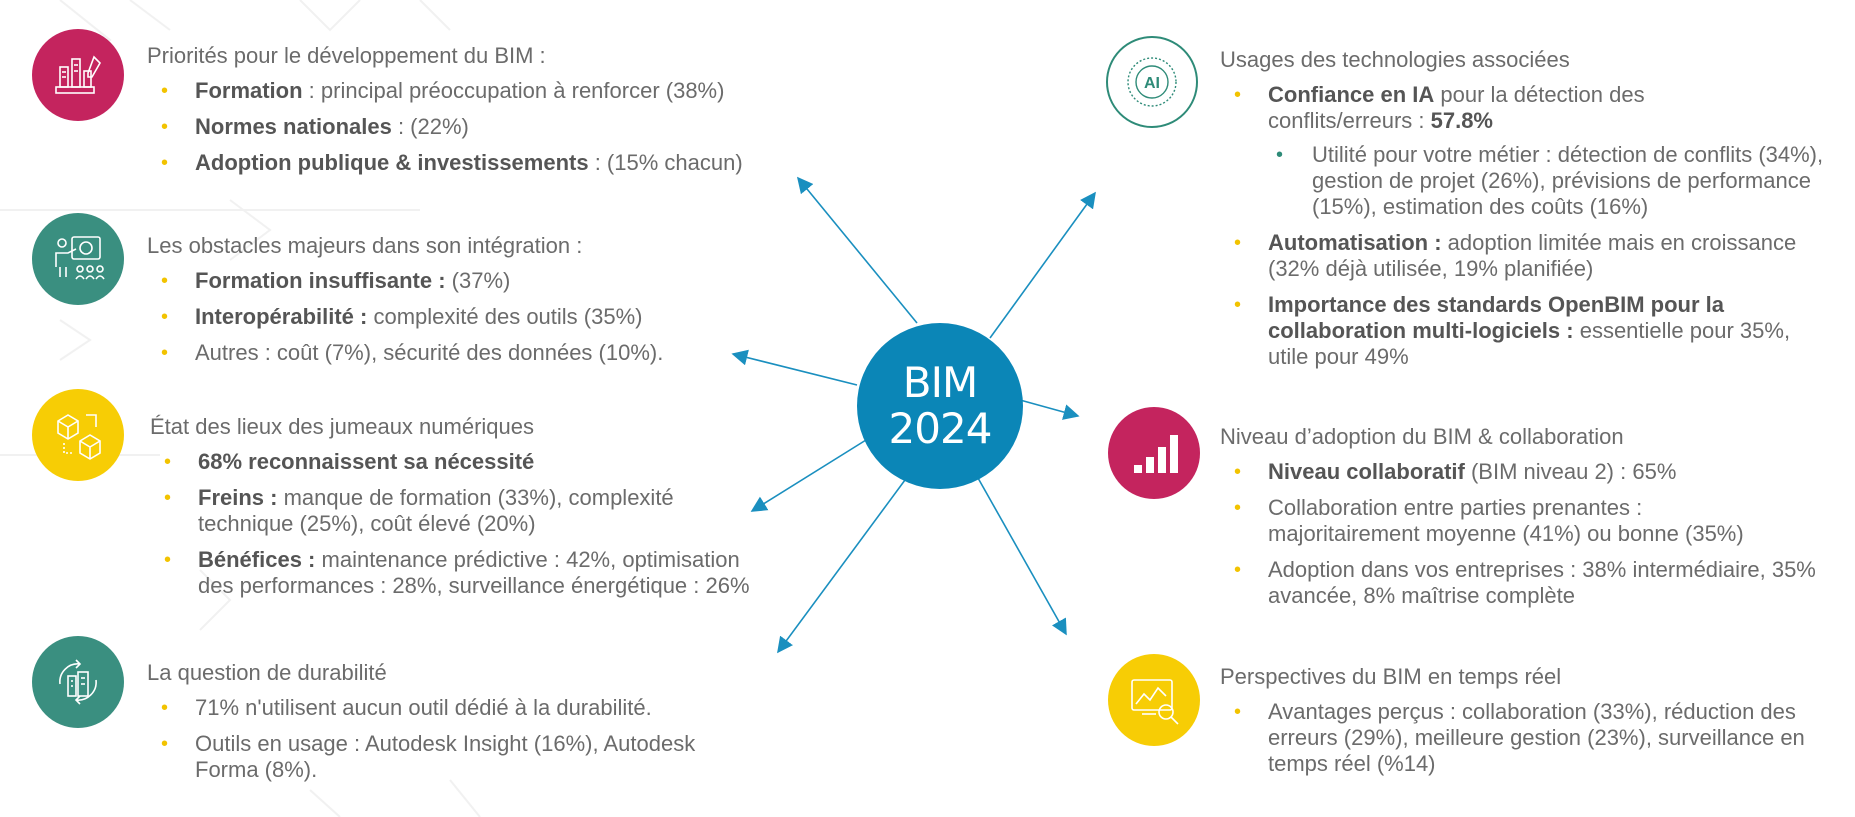 The image size is (1855, 817). I want to click on real-time-heading: Perspectives du BIM en temps réel, so click(1391, 676).